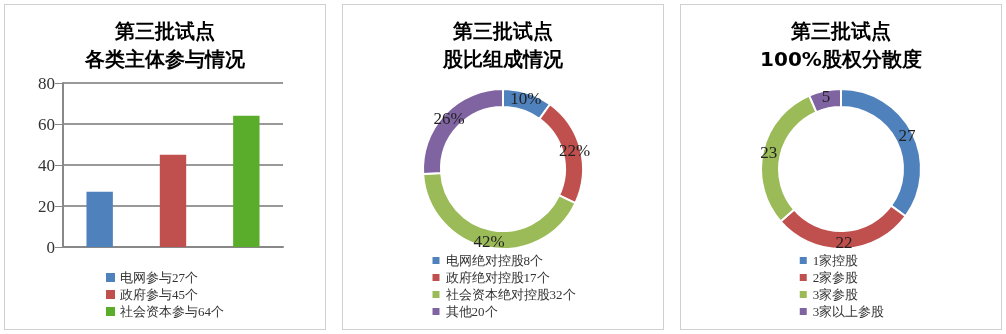  Describe the element at coordinates (835, 260) in the screenshot. I see `legend-label: 1家控股` at that location.